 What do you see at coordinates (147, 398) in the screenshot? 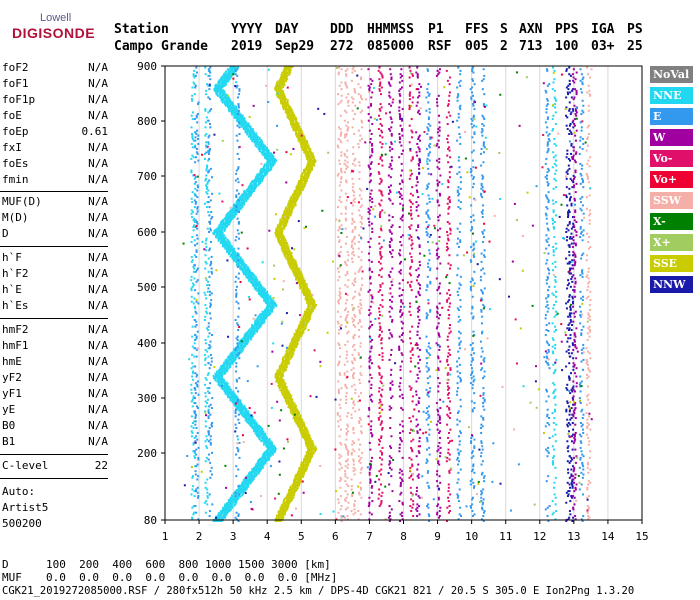
I see `y-tick-label: 300` at bounding box center [147, 398].